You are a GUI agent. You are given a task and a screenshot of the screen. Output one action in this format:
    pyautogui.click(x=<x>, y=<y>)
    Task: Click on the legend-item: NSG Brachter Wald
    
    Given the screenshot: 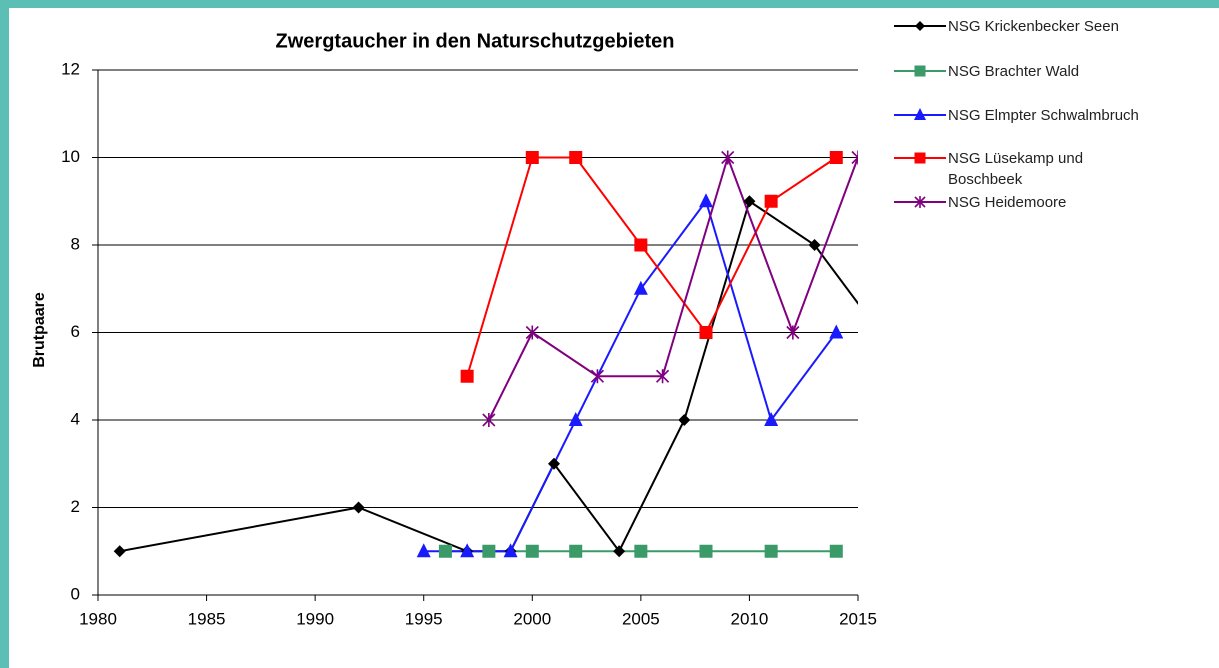 What is the action you would take?
    pyautogui.click(x=985, y=71)
    